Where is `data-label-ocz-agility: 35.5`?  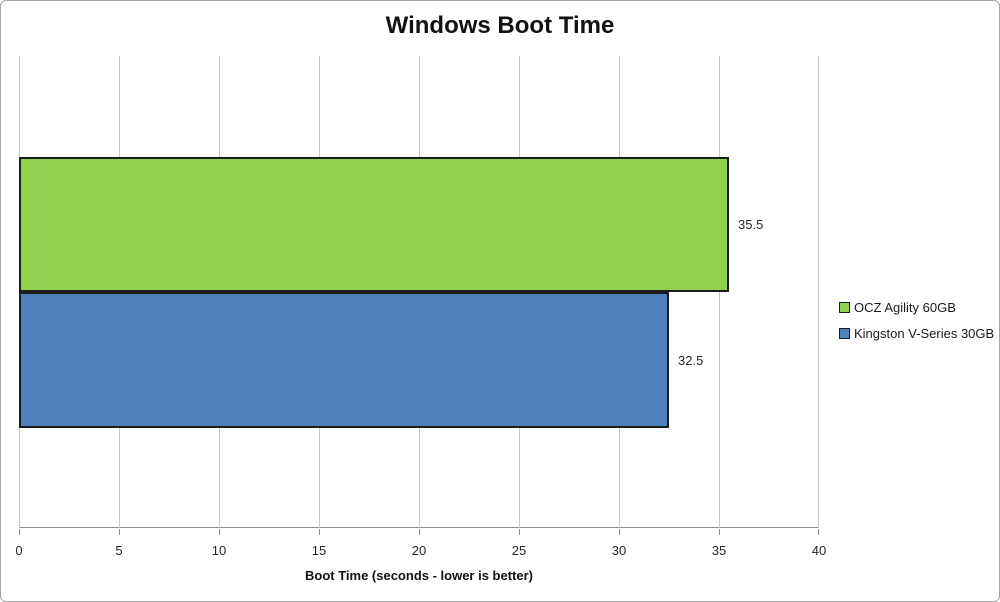
data-label-ocz-agility: 35.5 is located at coordinates (751, 224).